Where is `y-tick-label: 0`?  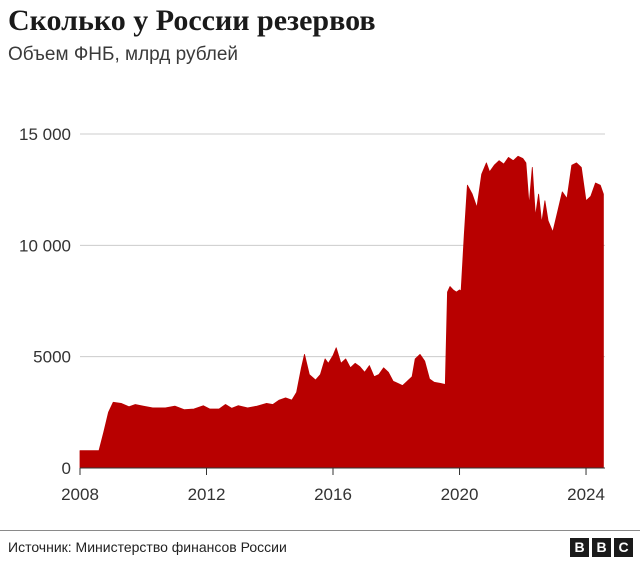 y-tick-label: 0 is located at coordinates (66, 468).